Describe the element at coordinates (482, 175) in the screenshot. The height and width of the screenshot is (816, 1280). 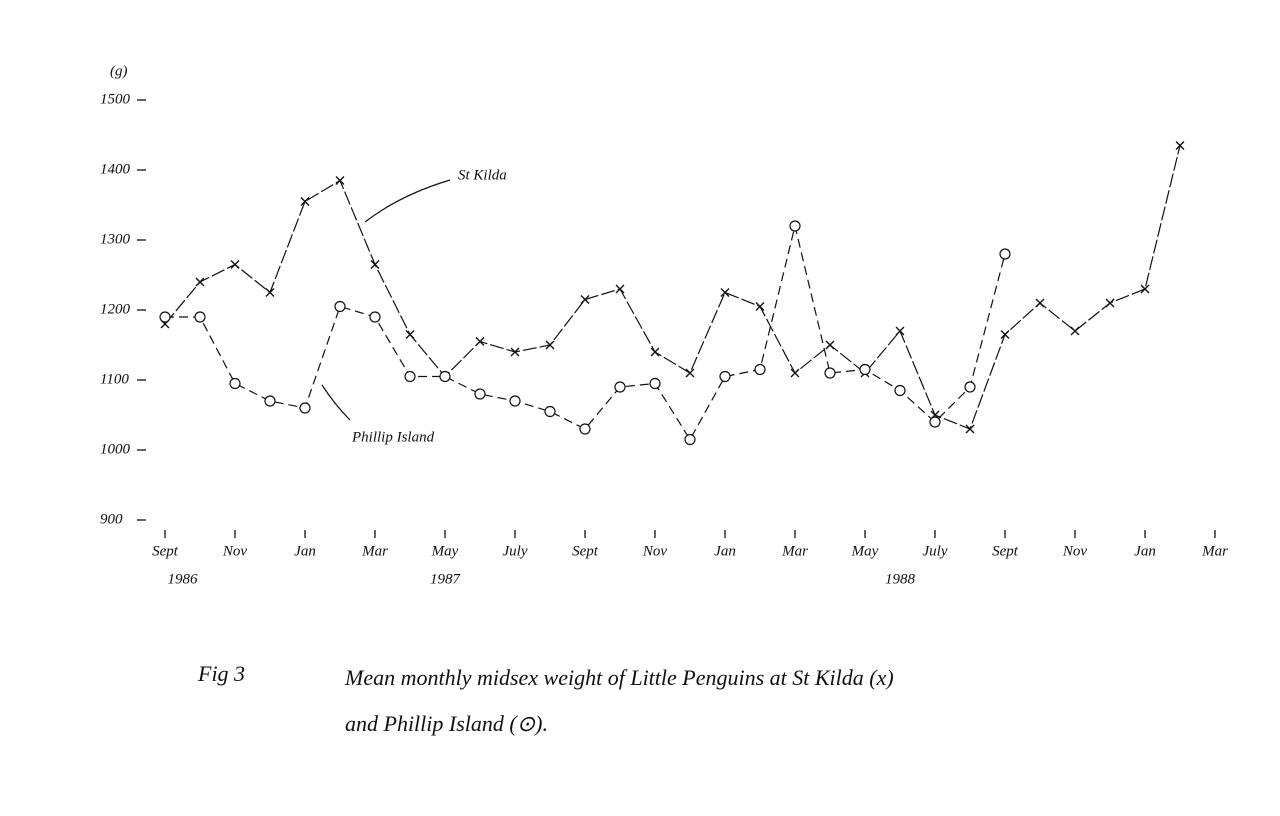
I see `series-label: St Kilda` at that location.